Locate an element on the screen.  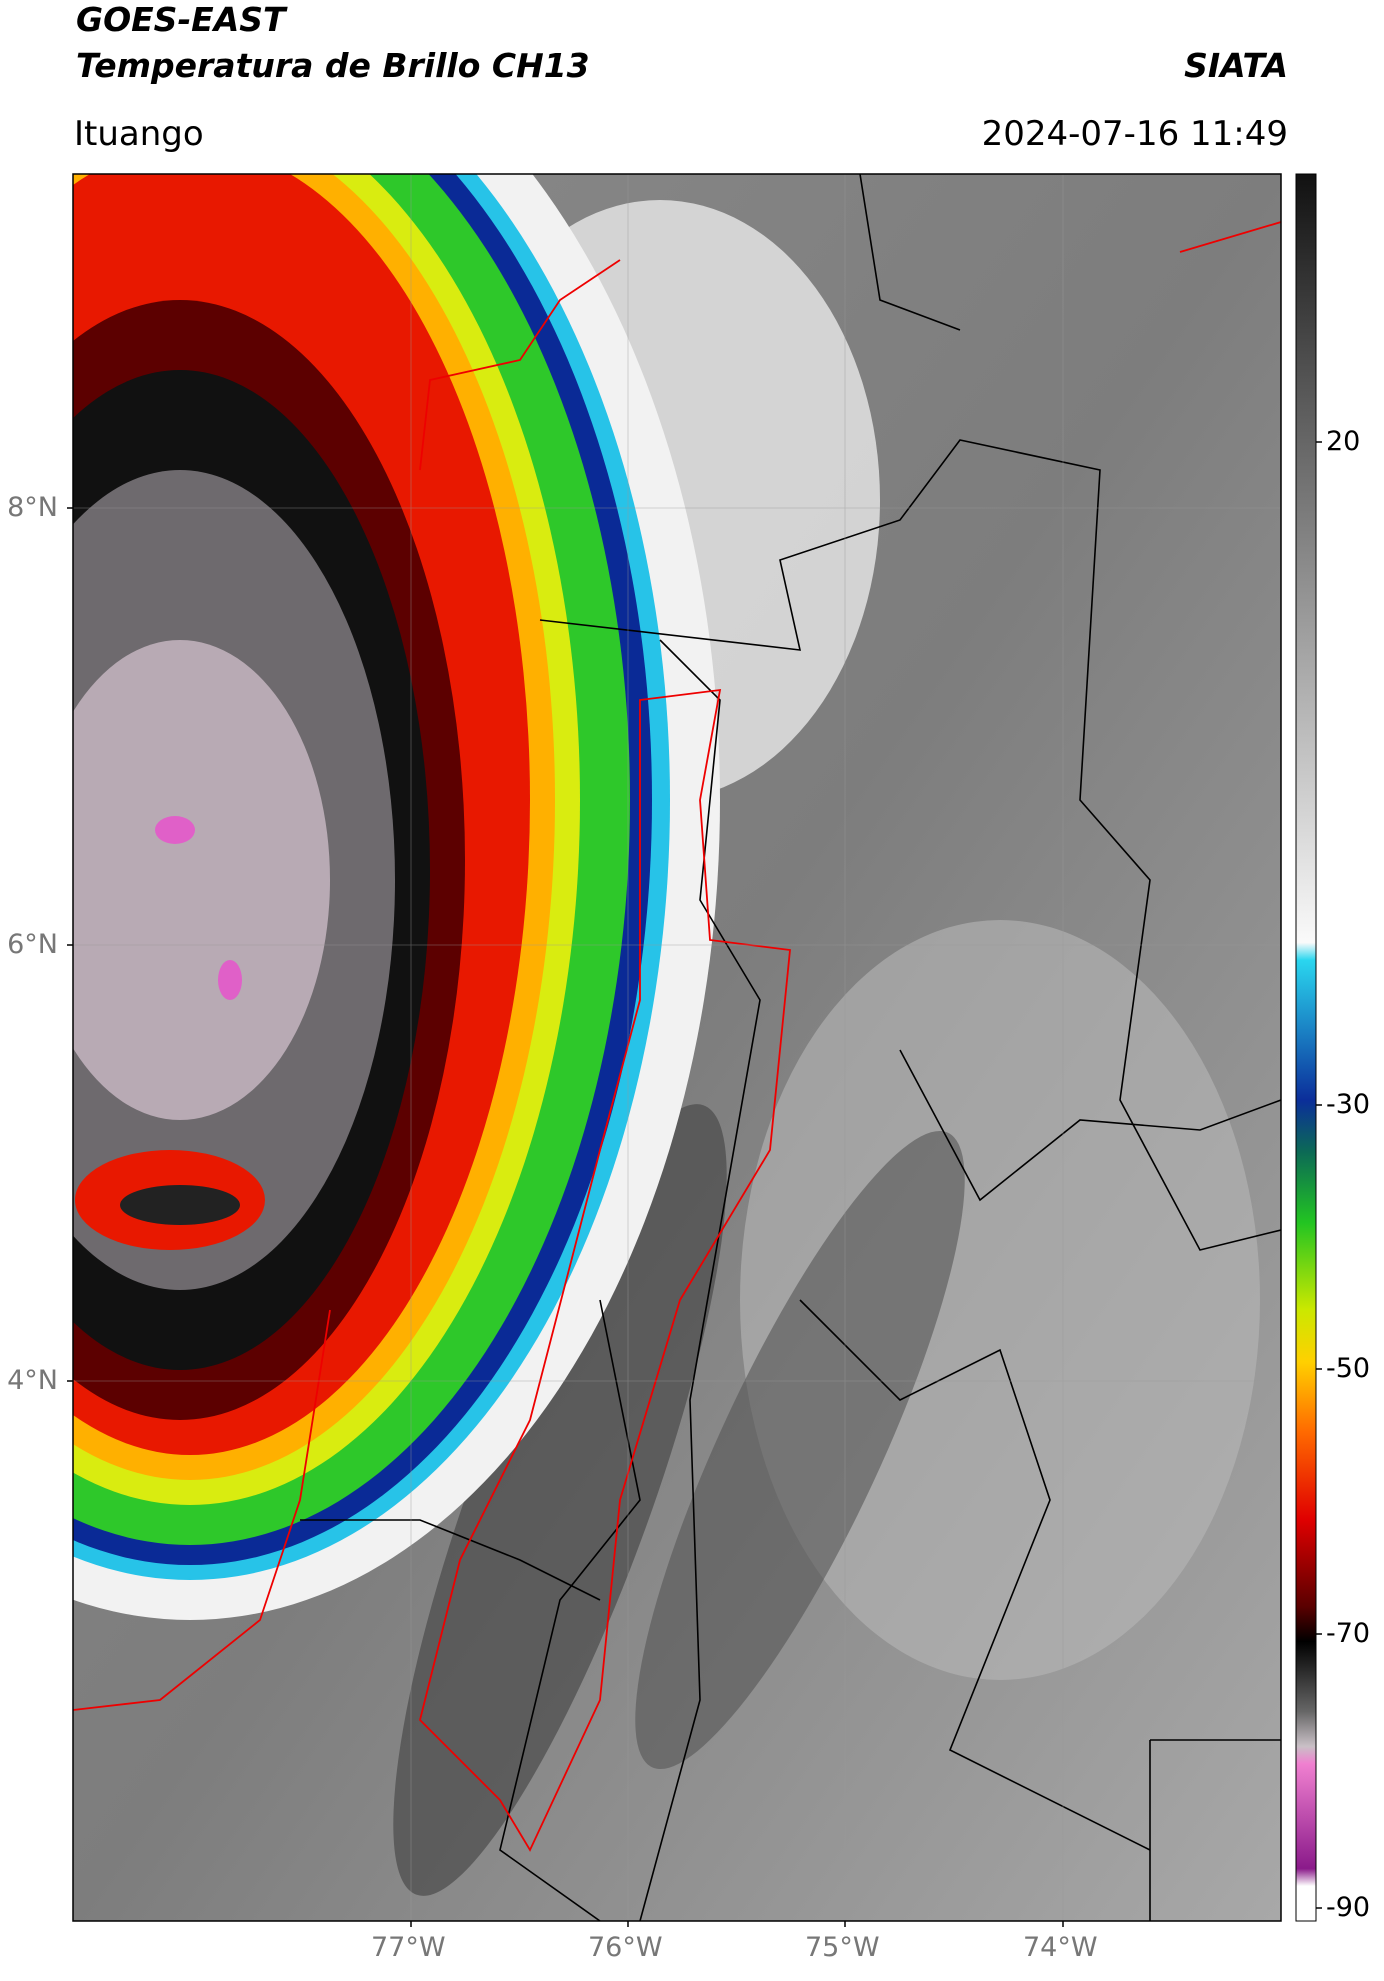
colorbar-label: 20 is located at coordinates (1343, 441).